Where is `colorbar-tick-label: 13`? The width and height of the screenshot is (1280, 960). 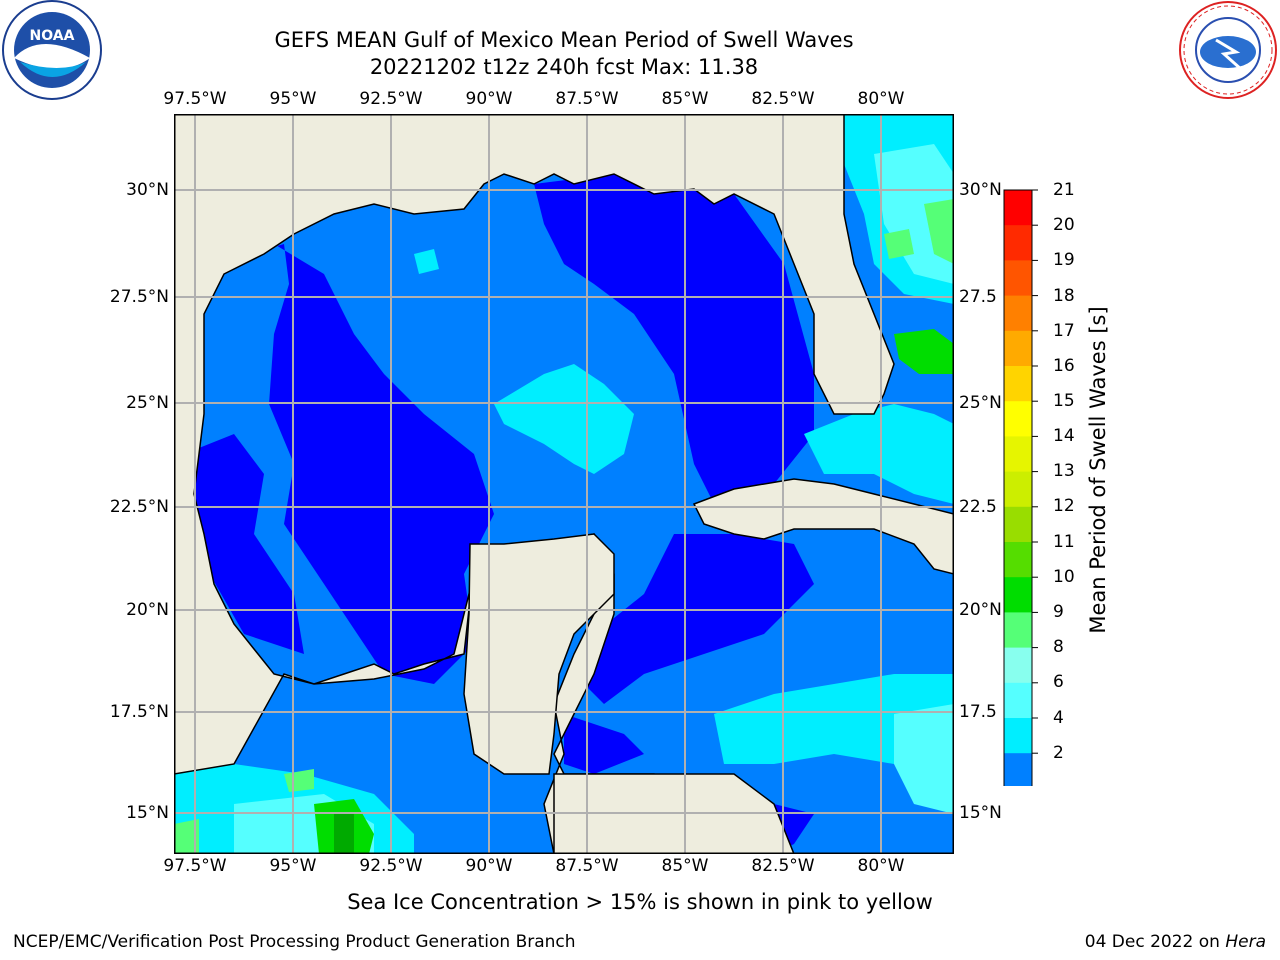
colorbar-tick-label: 13 is located at coordinates (1064, 471).